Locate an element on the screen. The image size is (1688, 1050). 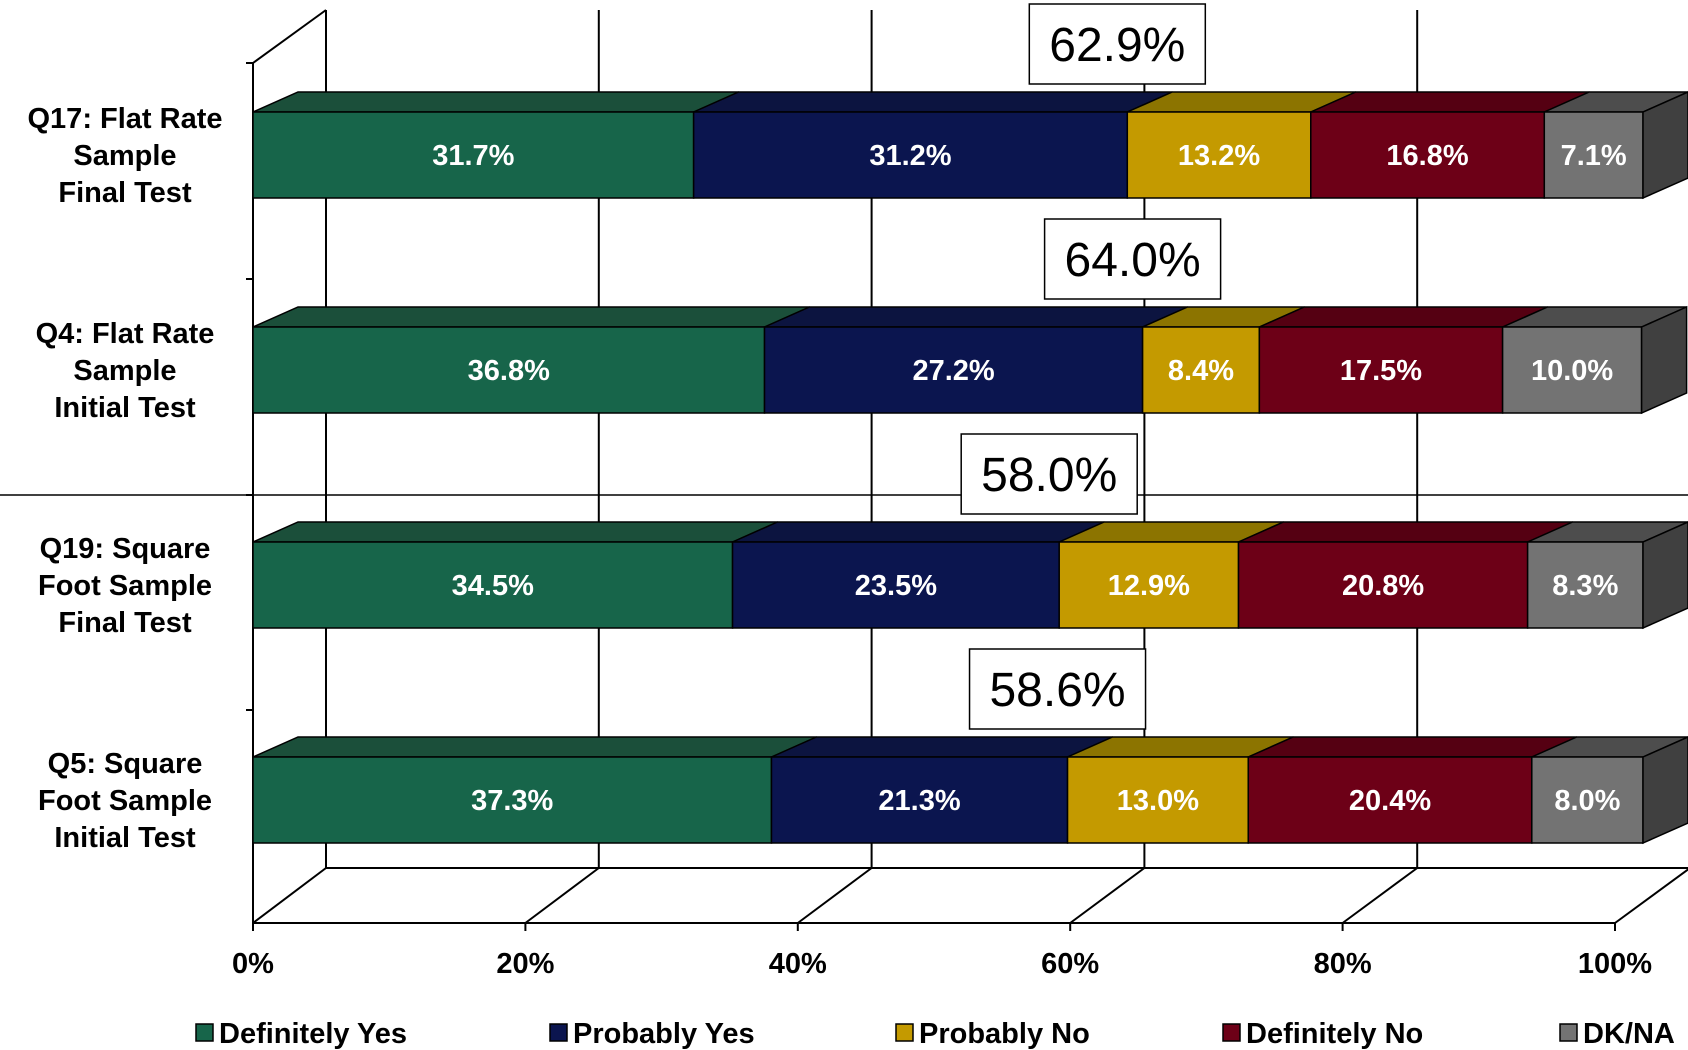
callout-label-0: 62.9% is located at coordinates (1117, 45).